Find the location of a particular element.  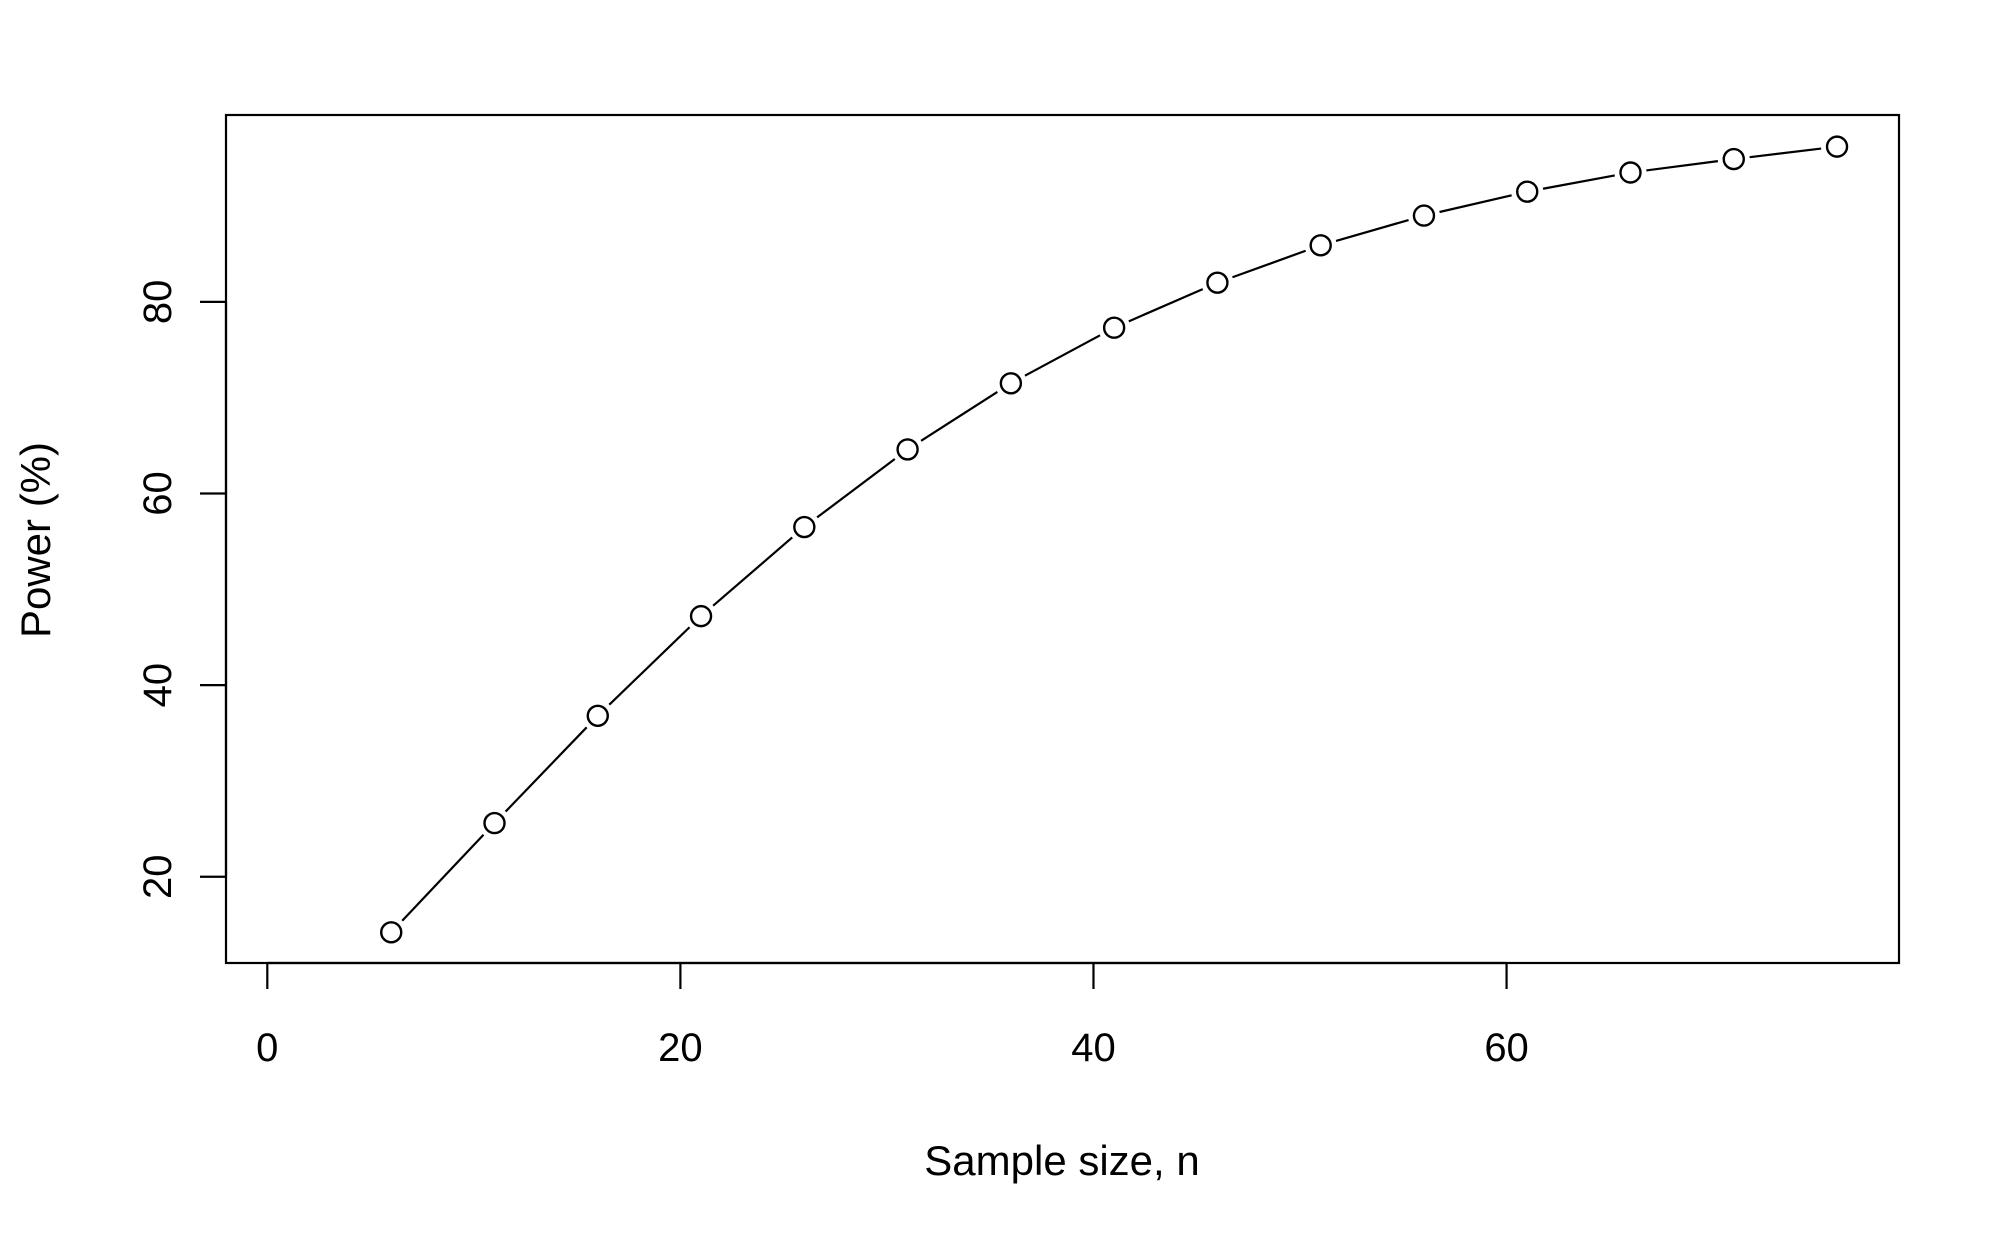

x-axis-title: Sample size, n is located at coordinates (1061, 1160).